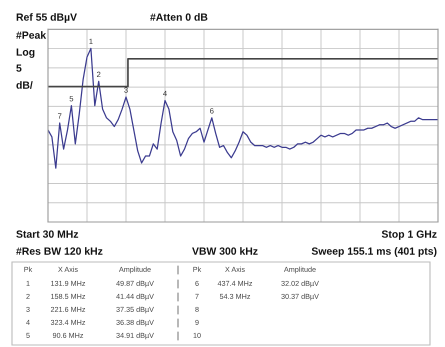 The image size is (445, 347). Describe the element at coordinates (46, 18) in the screenshot. I see `text: Ref 55 dBµV` at that location.